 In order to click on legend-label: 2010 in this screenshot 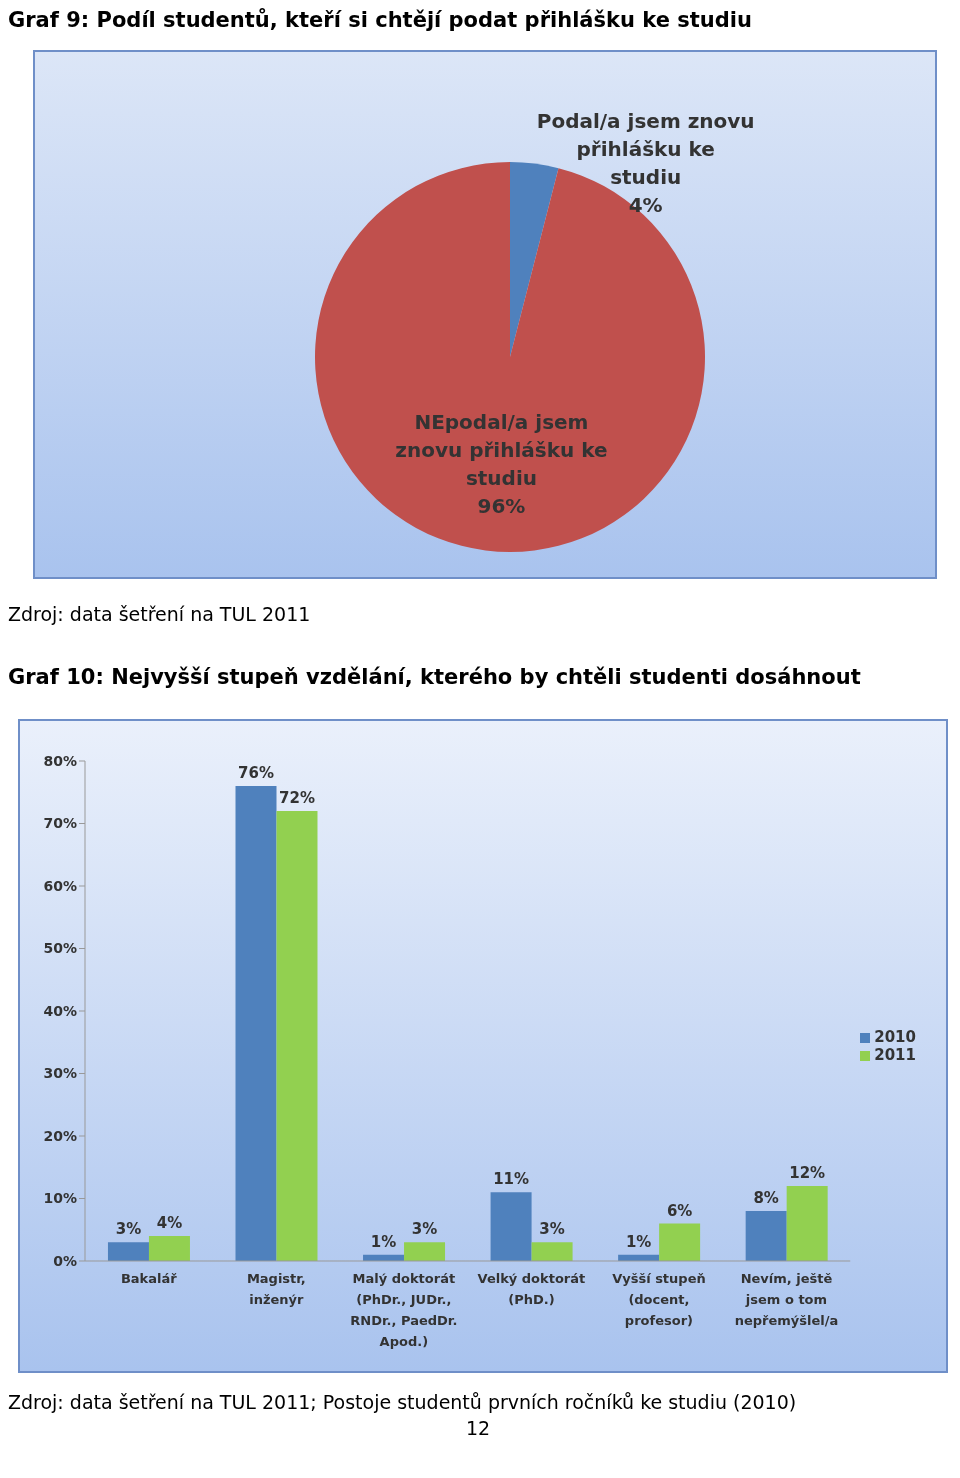, I will do `click(895, 1037)`.